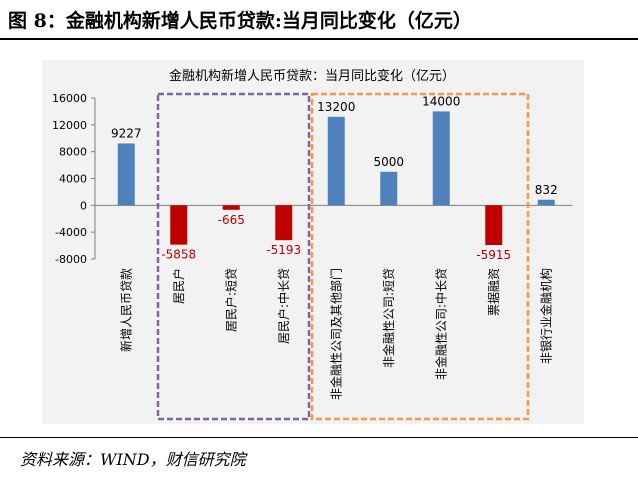 This screenshot has width=638, height=479. I want to click on data-label: 832, so click(546, 190).